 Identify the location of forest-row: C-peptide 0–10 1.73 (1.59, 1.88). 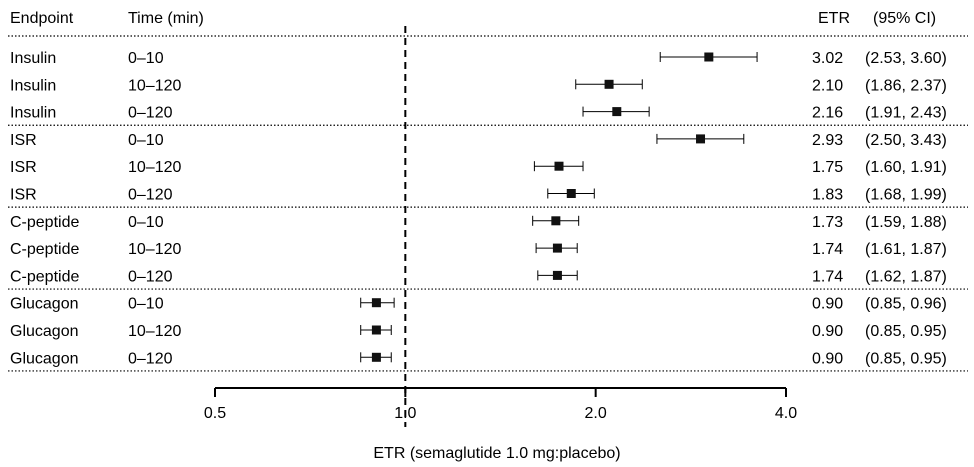
(478, 222).